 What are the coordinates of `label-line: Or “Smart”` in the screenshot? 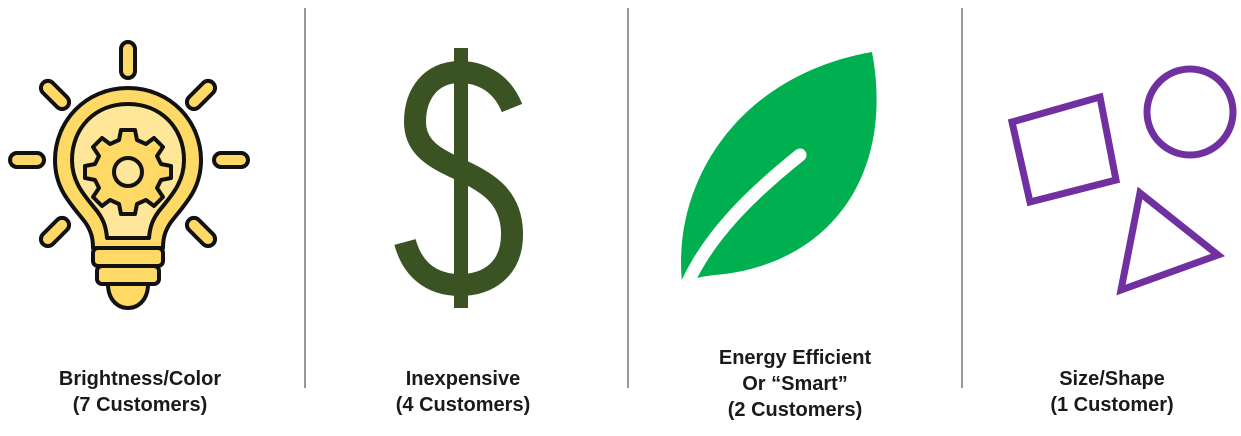 It's located at (795, 384).